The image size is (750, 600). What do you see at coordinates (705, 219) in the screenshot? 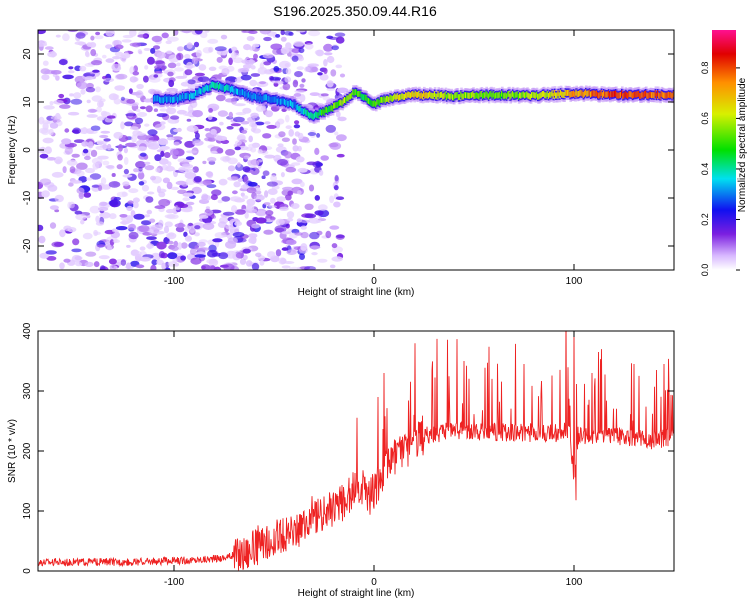
I see `colorbar-tick-label: 0.2` at bounding box center [705, 219].